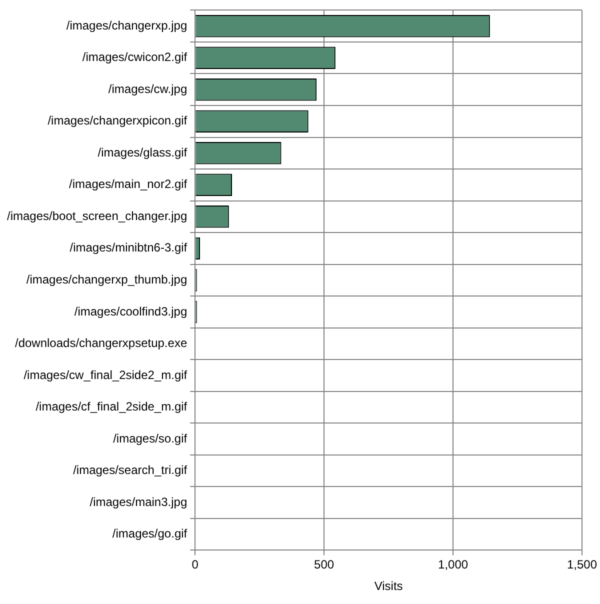 The image size is (600, 604). Describe the element at coordinates (127, 25) in the screenshot. I see `y-tick-label: /images/changerxp.jpg` at that location.